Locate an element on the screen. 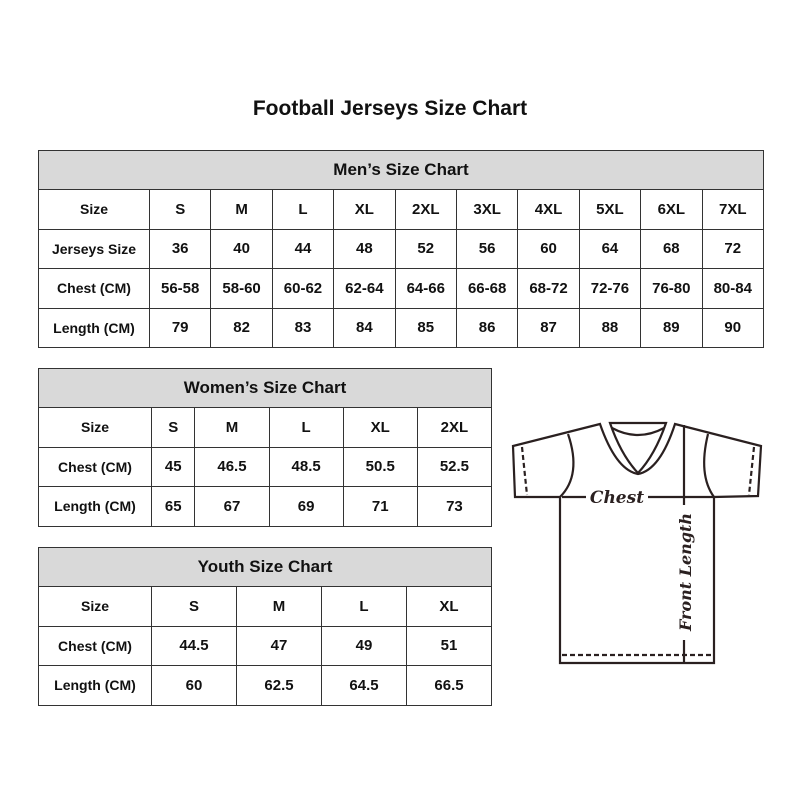 The width and height of the screenshot is (800, 800). table-cell: 68-72 is located at coordinates (548, 288).